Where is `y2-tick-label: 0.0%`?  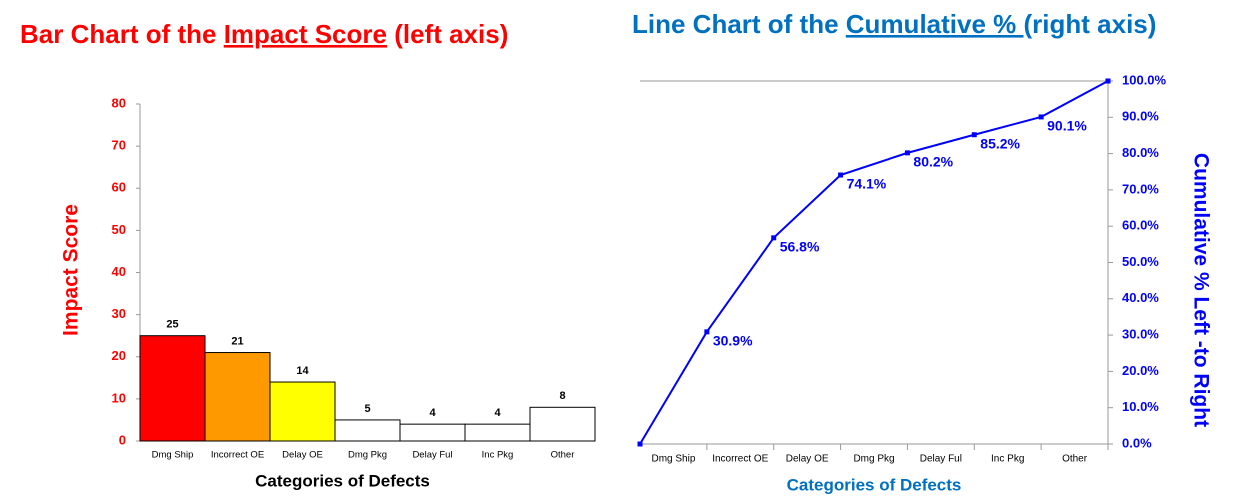
y2-tick-label: 0.0% is located at coordinates (1137, 442).